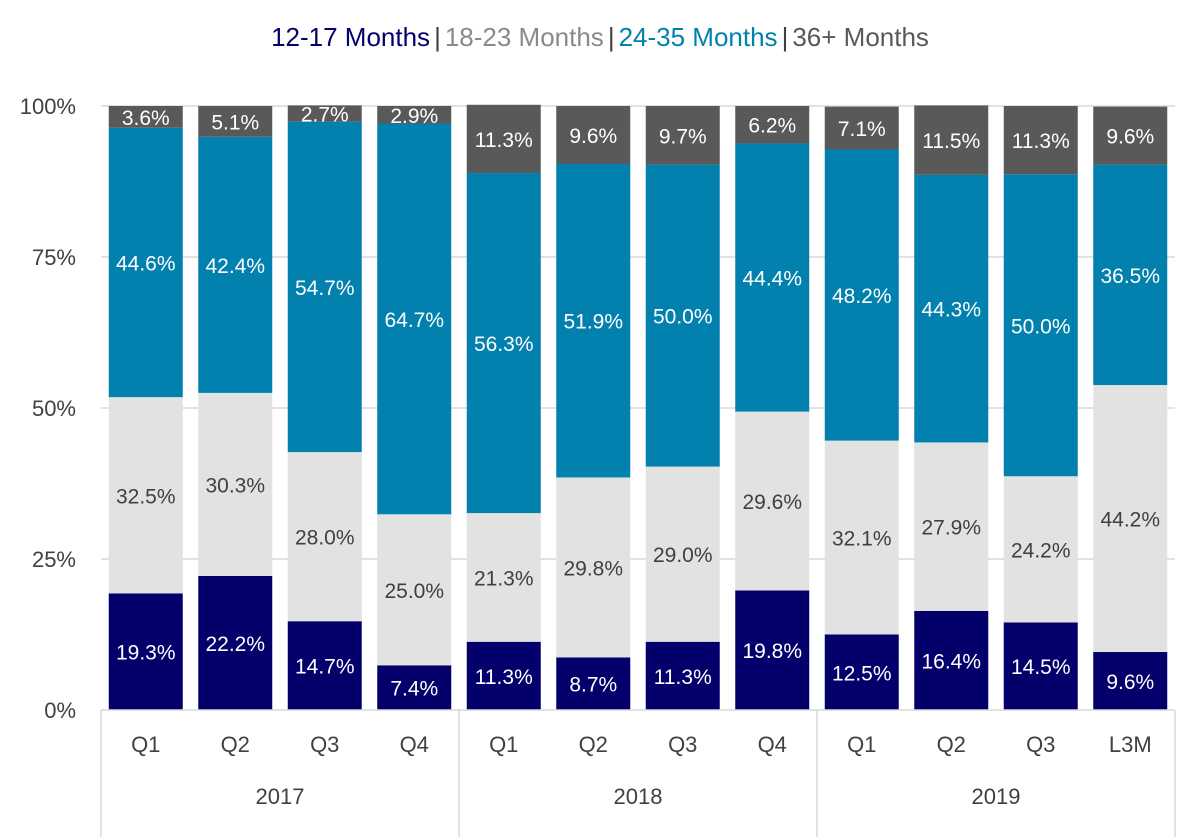  I want to click on data-label: 21.3%, so click(504, 578).